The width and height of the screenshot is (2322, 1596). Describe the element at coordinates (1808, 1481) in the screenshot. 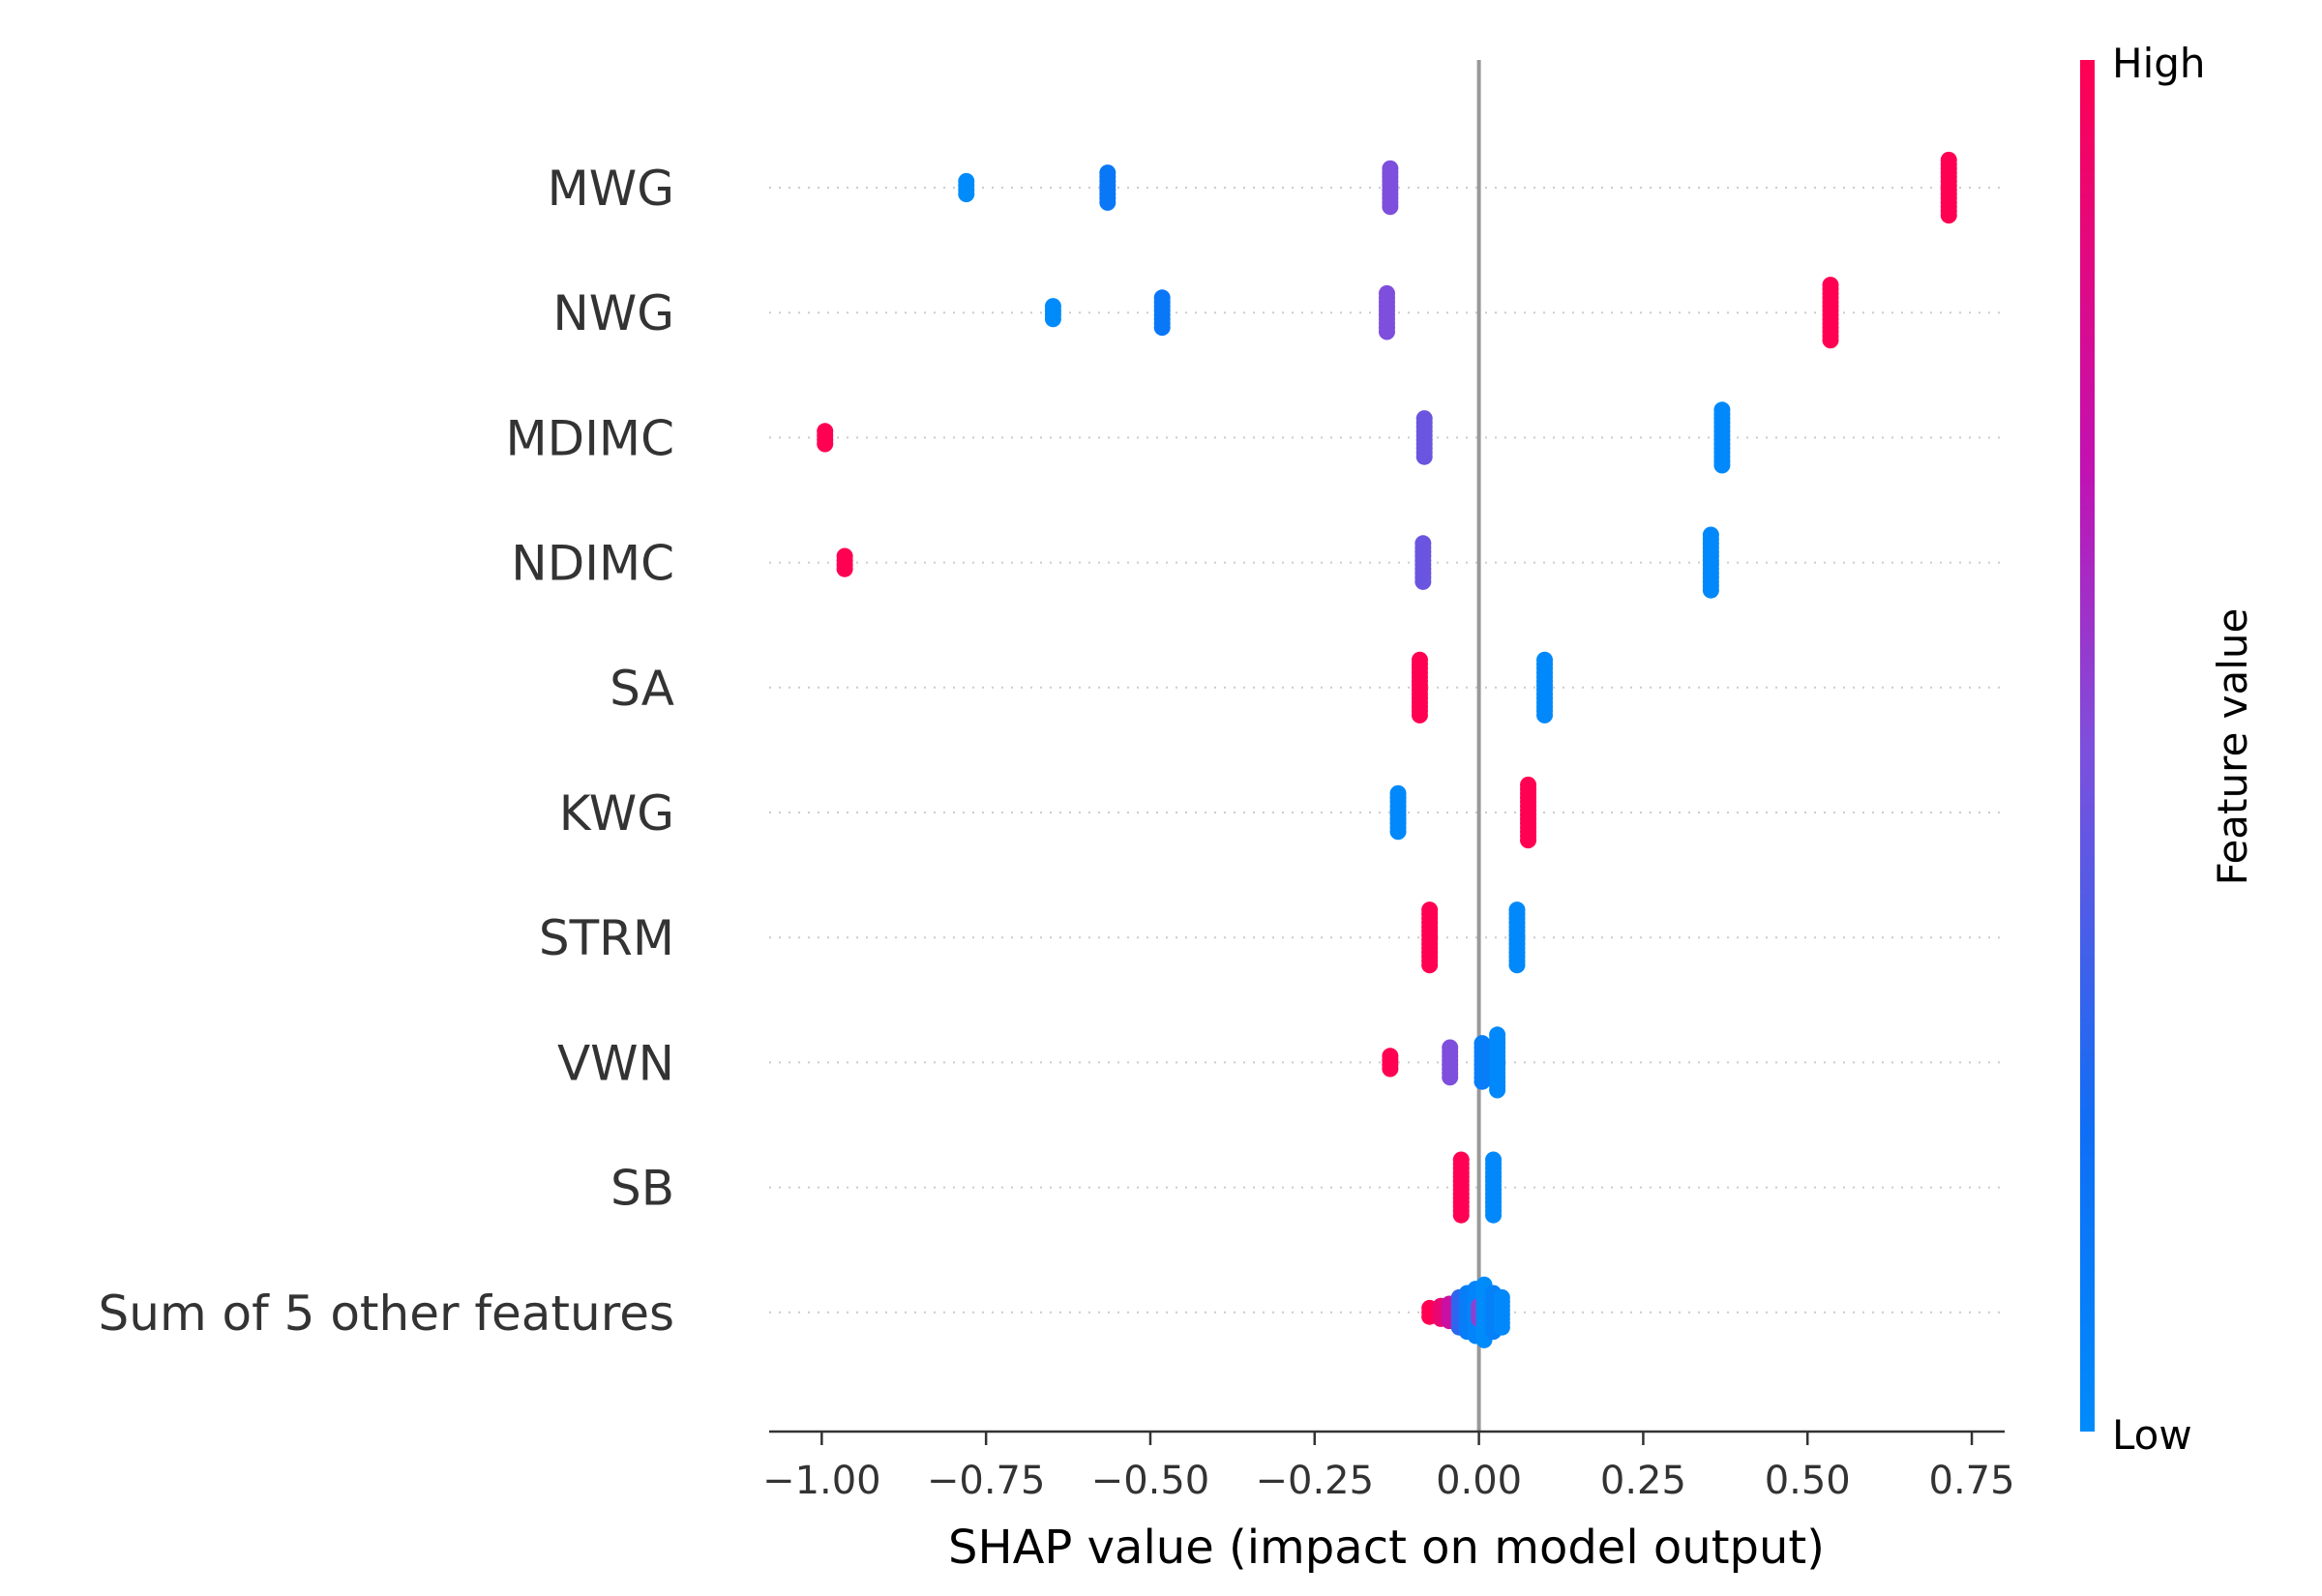

I see `x-tick-label: 0.50` at that location.